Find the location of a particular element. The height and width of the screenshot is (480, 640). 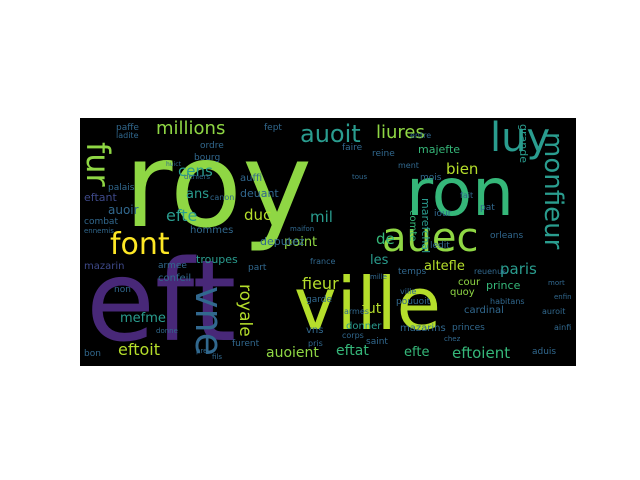

cloud-word-de: de is located at coordinates (385, 239).